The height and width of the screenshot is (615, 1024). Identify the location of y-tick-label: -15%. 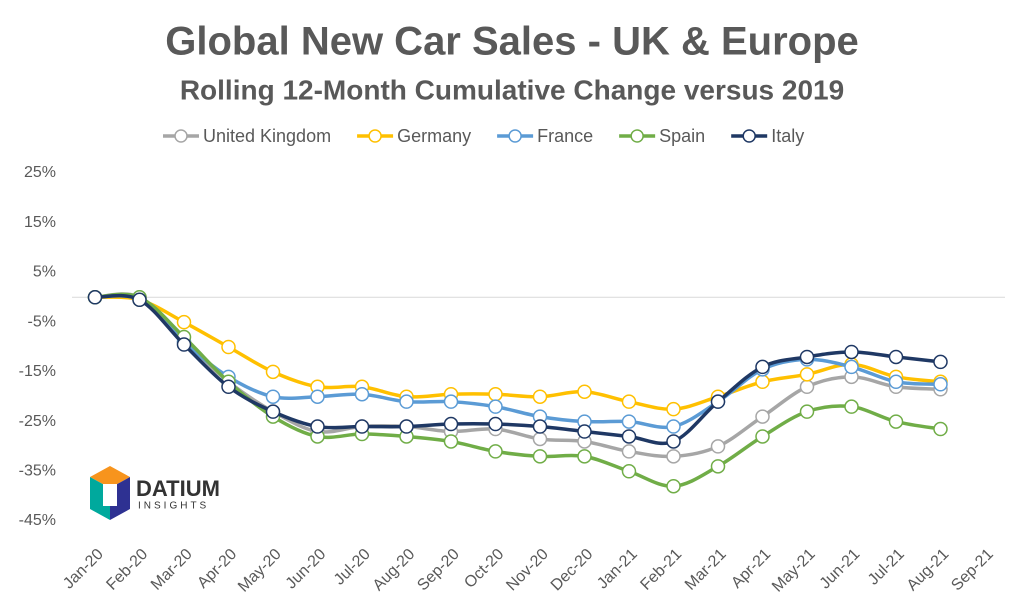
(37, 371).